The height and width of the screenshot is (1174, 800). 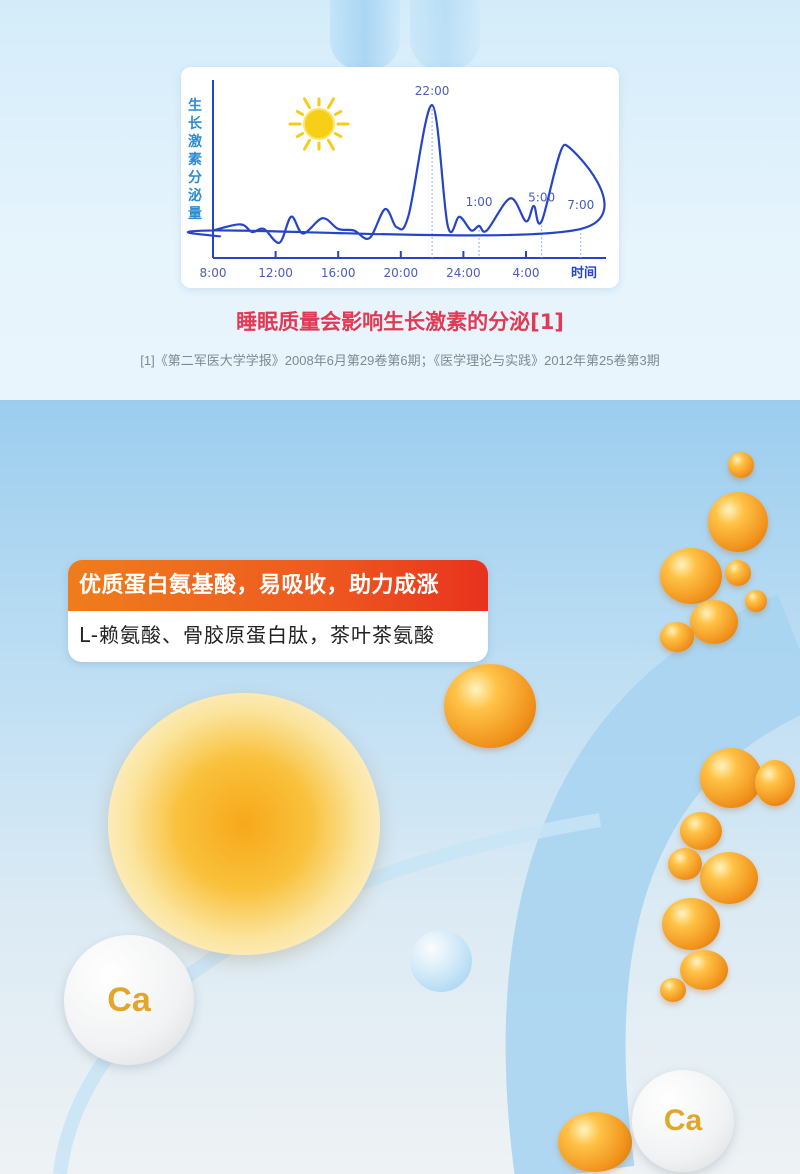 I want to click on banner-title: 优质蛋白氨基酸，易吸收，助力成涨, so click(x=278, y=585).